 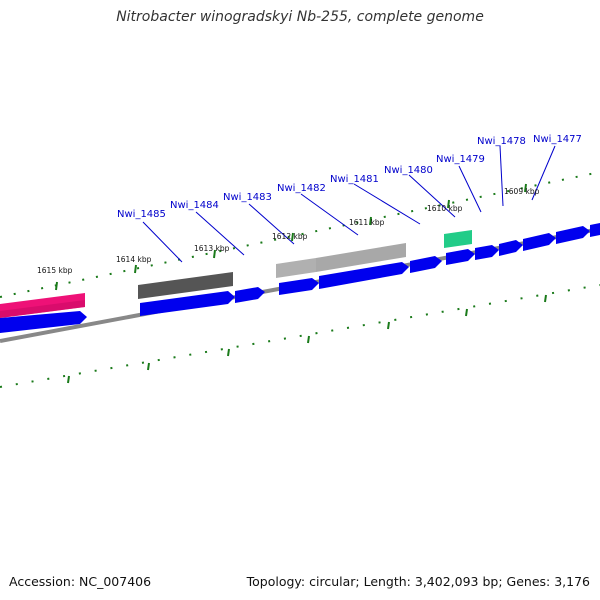 I want to click on feature-blocks, so click(x=236, y=274).